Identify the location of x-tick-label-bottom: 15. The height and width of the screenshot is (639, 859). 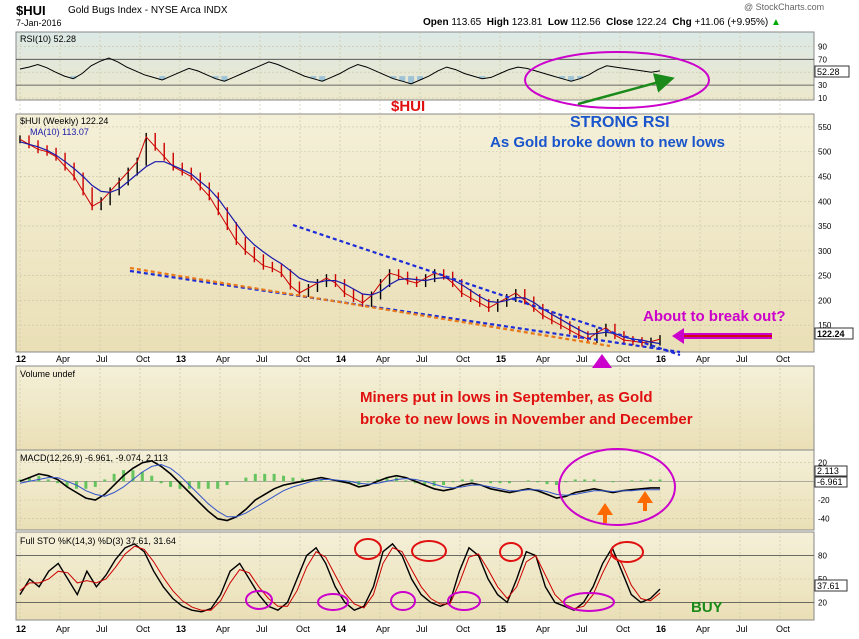
(501, 629).